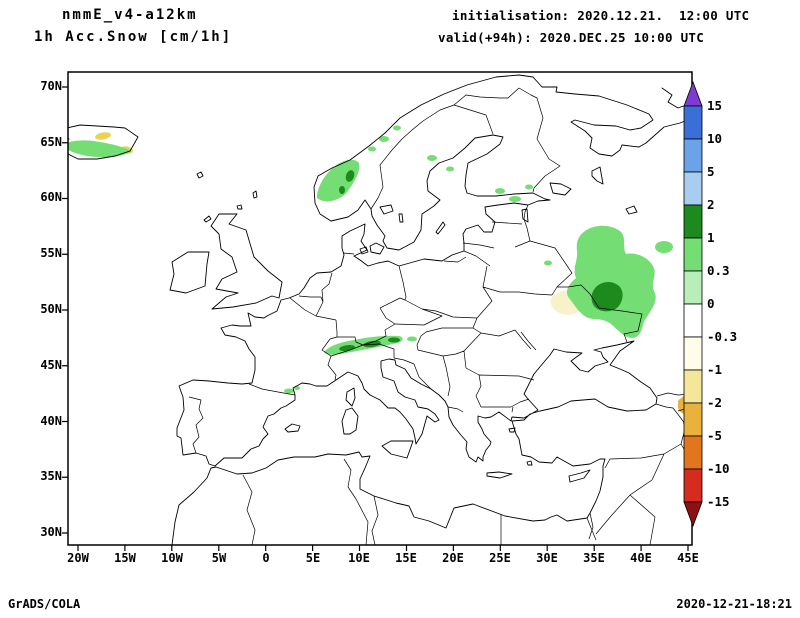  Describe the element at coordinates (718, 270) in the screenshot. I see `cbar-label-0p3: 0.3` at that location.